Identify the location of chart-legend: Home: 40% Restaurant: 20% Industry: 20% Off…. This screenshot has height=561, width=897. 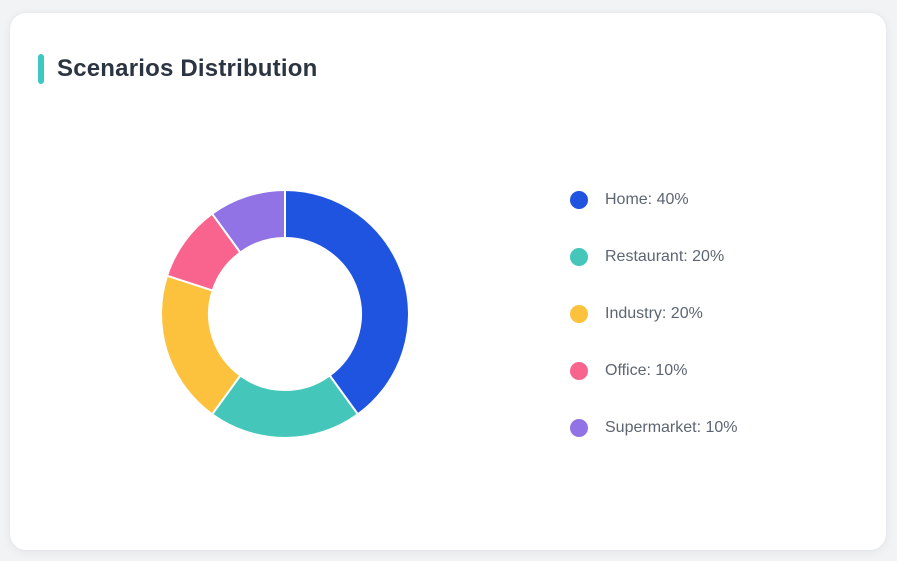
(654, 314).